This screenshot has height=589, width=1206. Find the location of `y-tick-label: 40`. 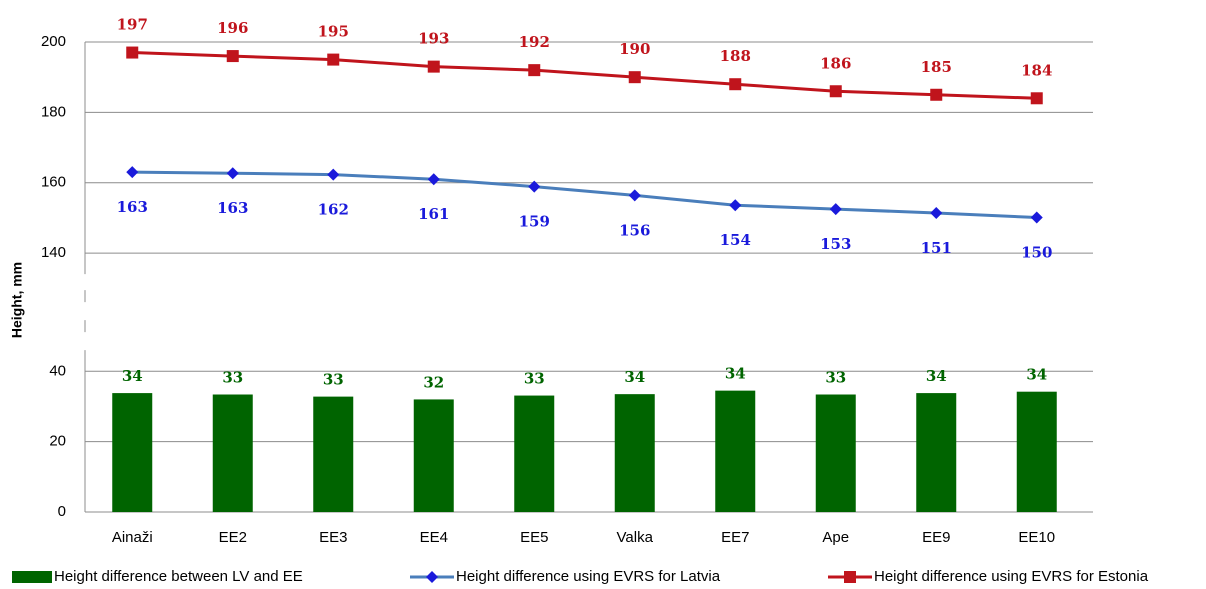

y-tick-label: 40 is located at coordinates (57, 370).